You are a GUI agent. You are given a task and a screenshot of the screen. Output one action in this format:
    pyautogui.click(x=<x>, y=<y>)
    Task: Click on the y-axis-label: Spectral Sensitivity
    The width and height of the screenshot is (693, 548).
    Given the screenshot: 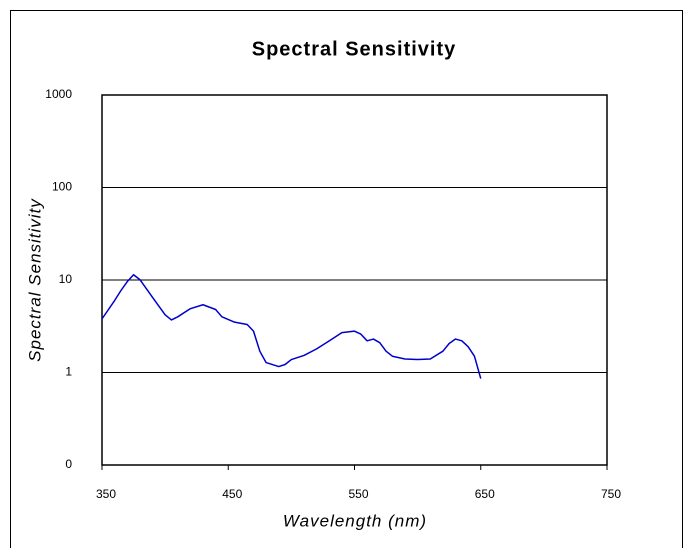 What is the action you would take?
    pyautogui.click(x=34, y=280)
    